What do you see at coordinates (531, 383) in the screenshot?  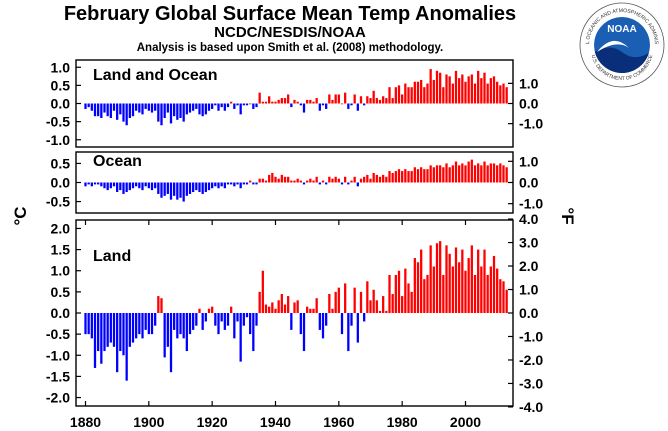 I see `y-tick-label-right: -3.0` at bounding box center [531, 383].